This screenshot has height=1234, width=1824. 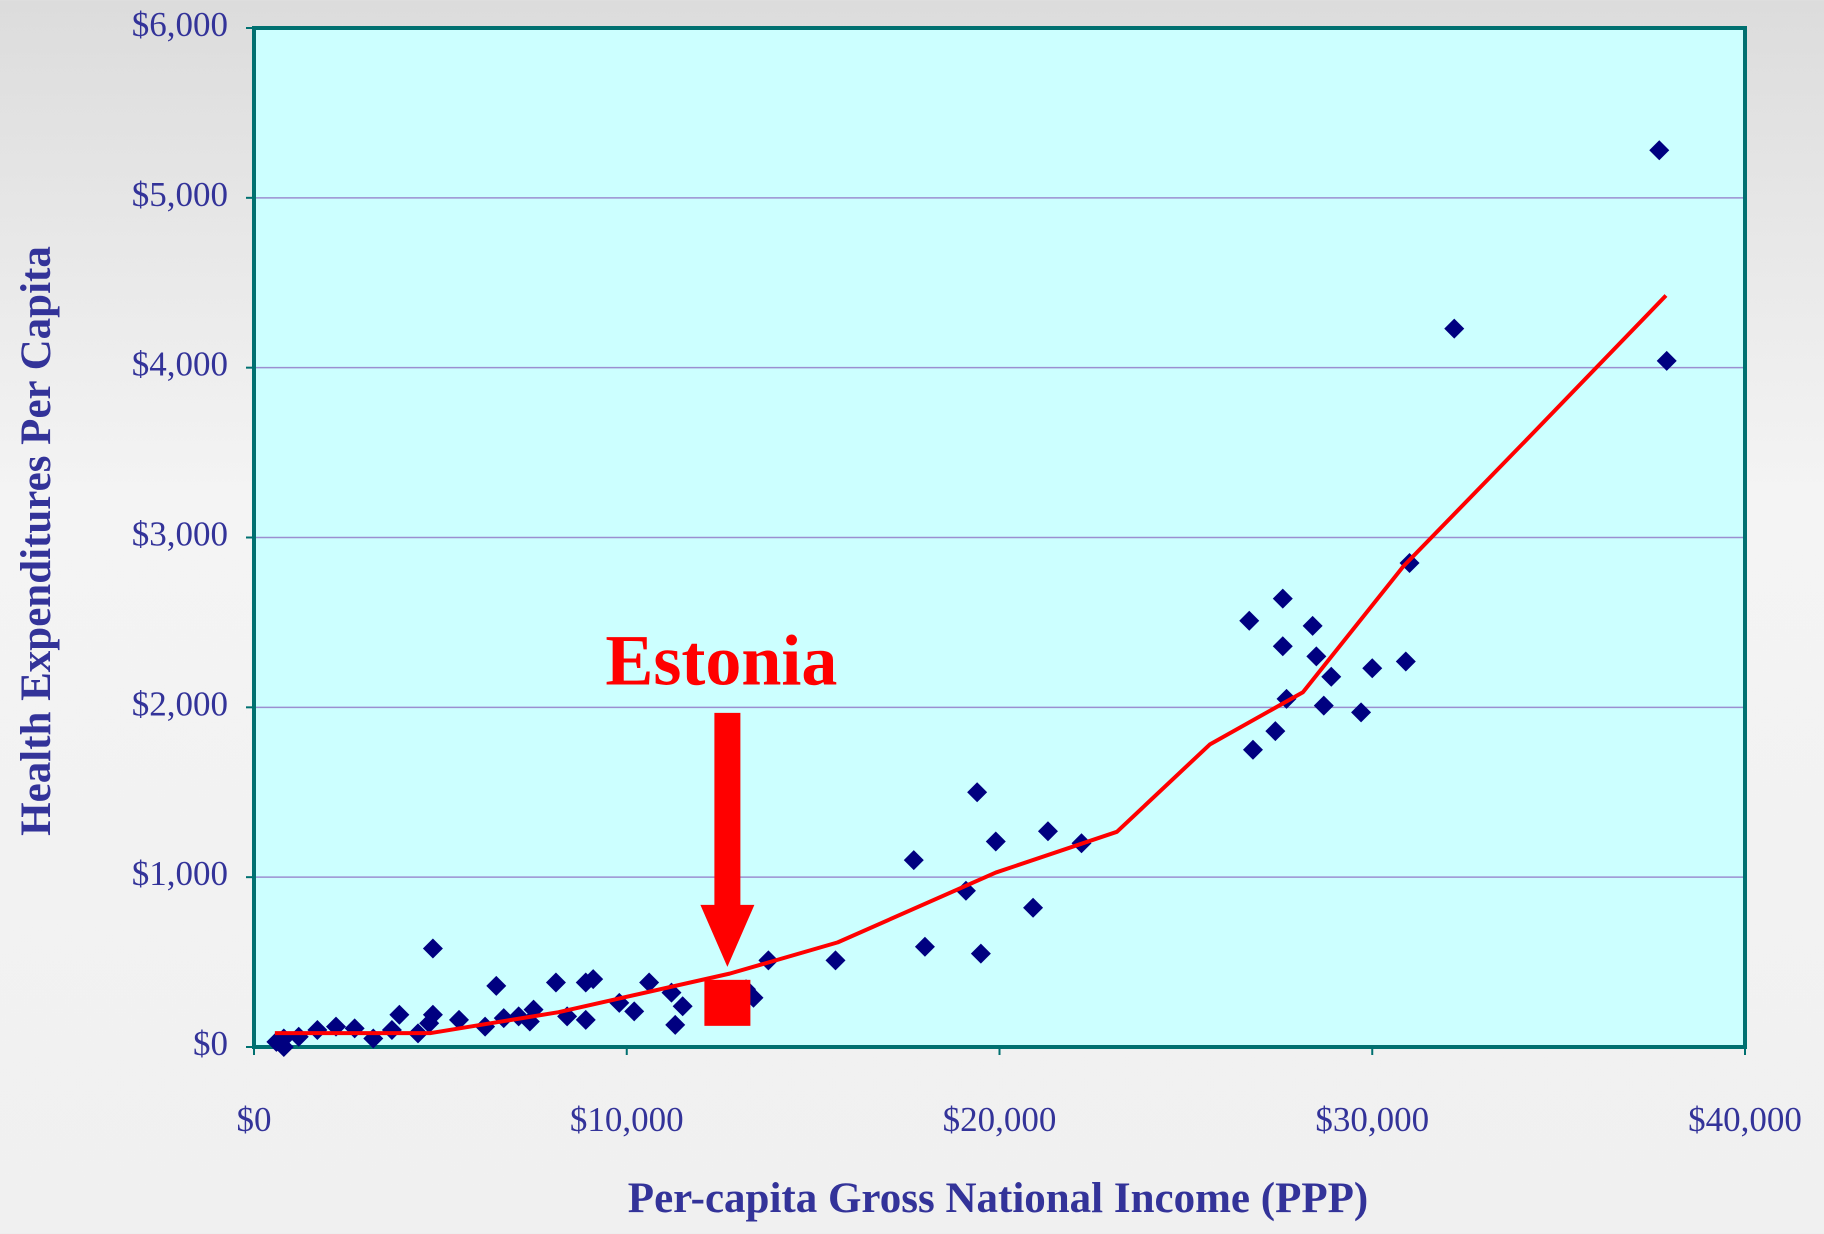 What do you see at coordinates (210, 1043) in the screenshot?
I see `y-tick-label: $0` at bounding box center [210, 1043].